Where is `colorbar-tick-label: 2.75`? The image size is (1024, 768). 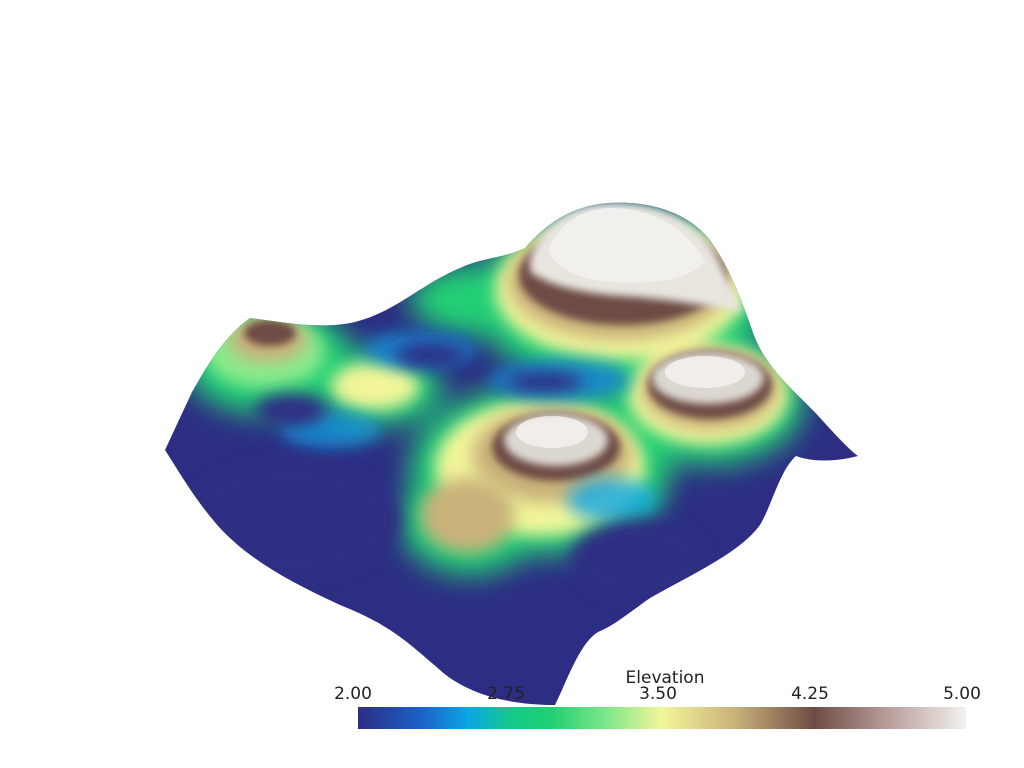 colorbar-tick-label: 2.75 is located at coordinates (506, 694).